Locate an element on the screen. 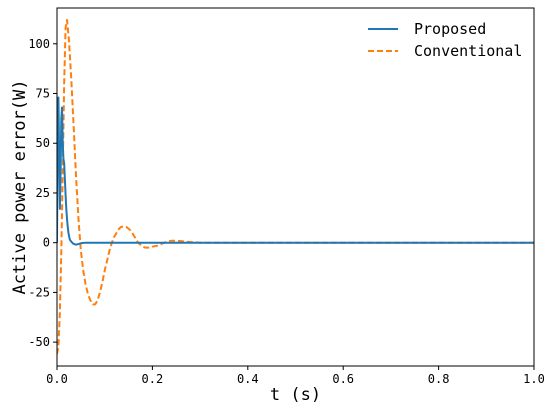 This screenshot has width=550, height=408. y-tick-label: 0 is located at coordinates (46, 243).